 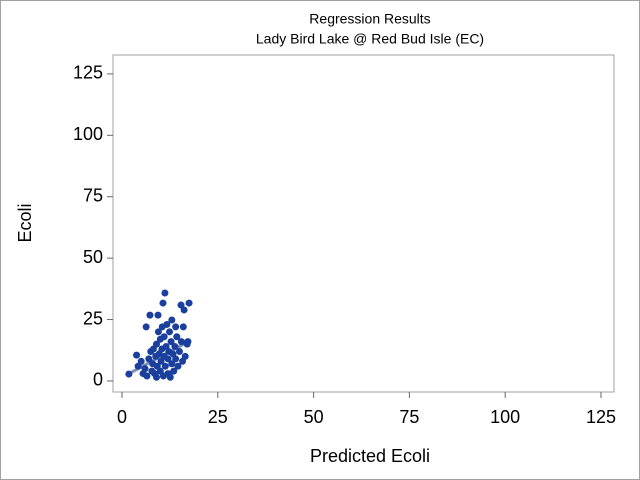 I want to click on chart-subtitle: Lady Bird Lake @ Red Bud Isle (EC), so click(x=370, y=39).